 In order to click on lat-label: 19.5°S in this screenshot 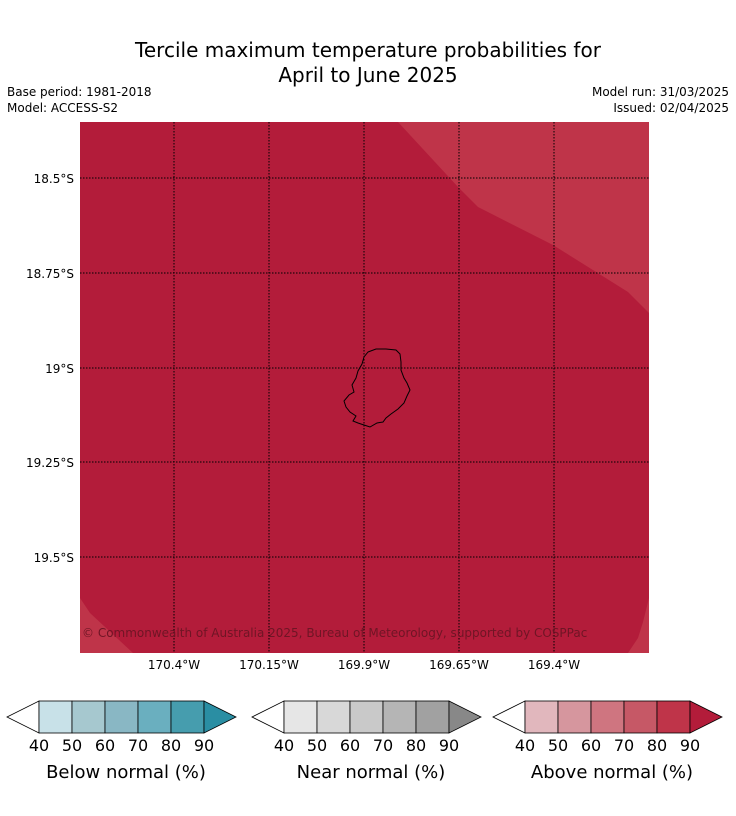, I will do `click(54, 558)`.